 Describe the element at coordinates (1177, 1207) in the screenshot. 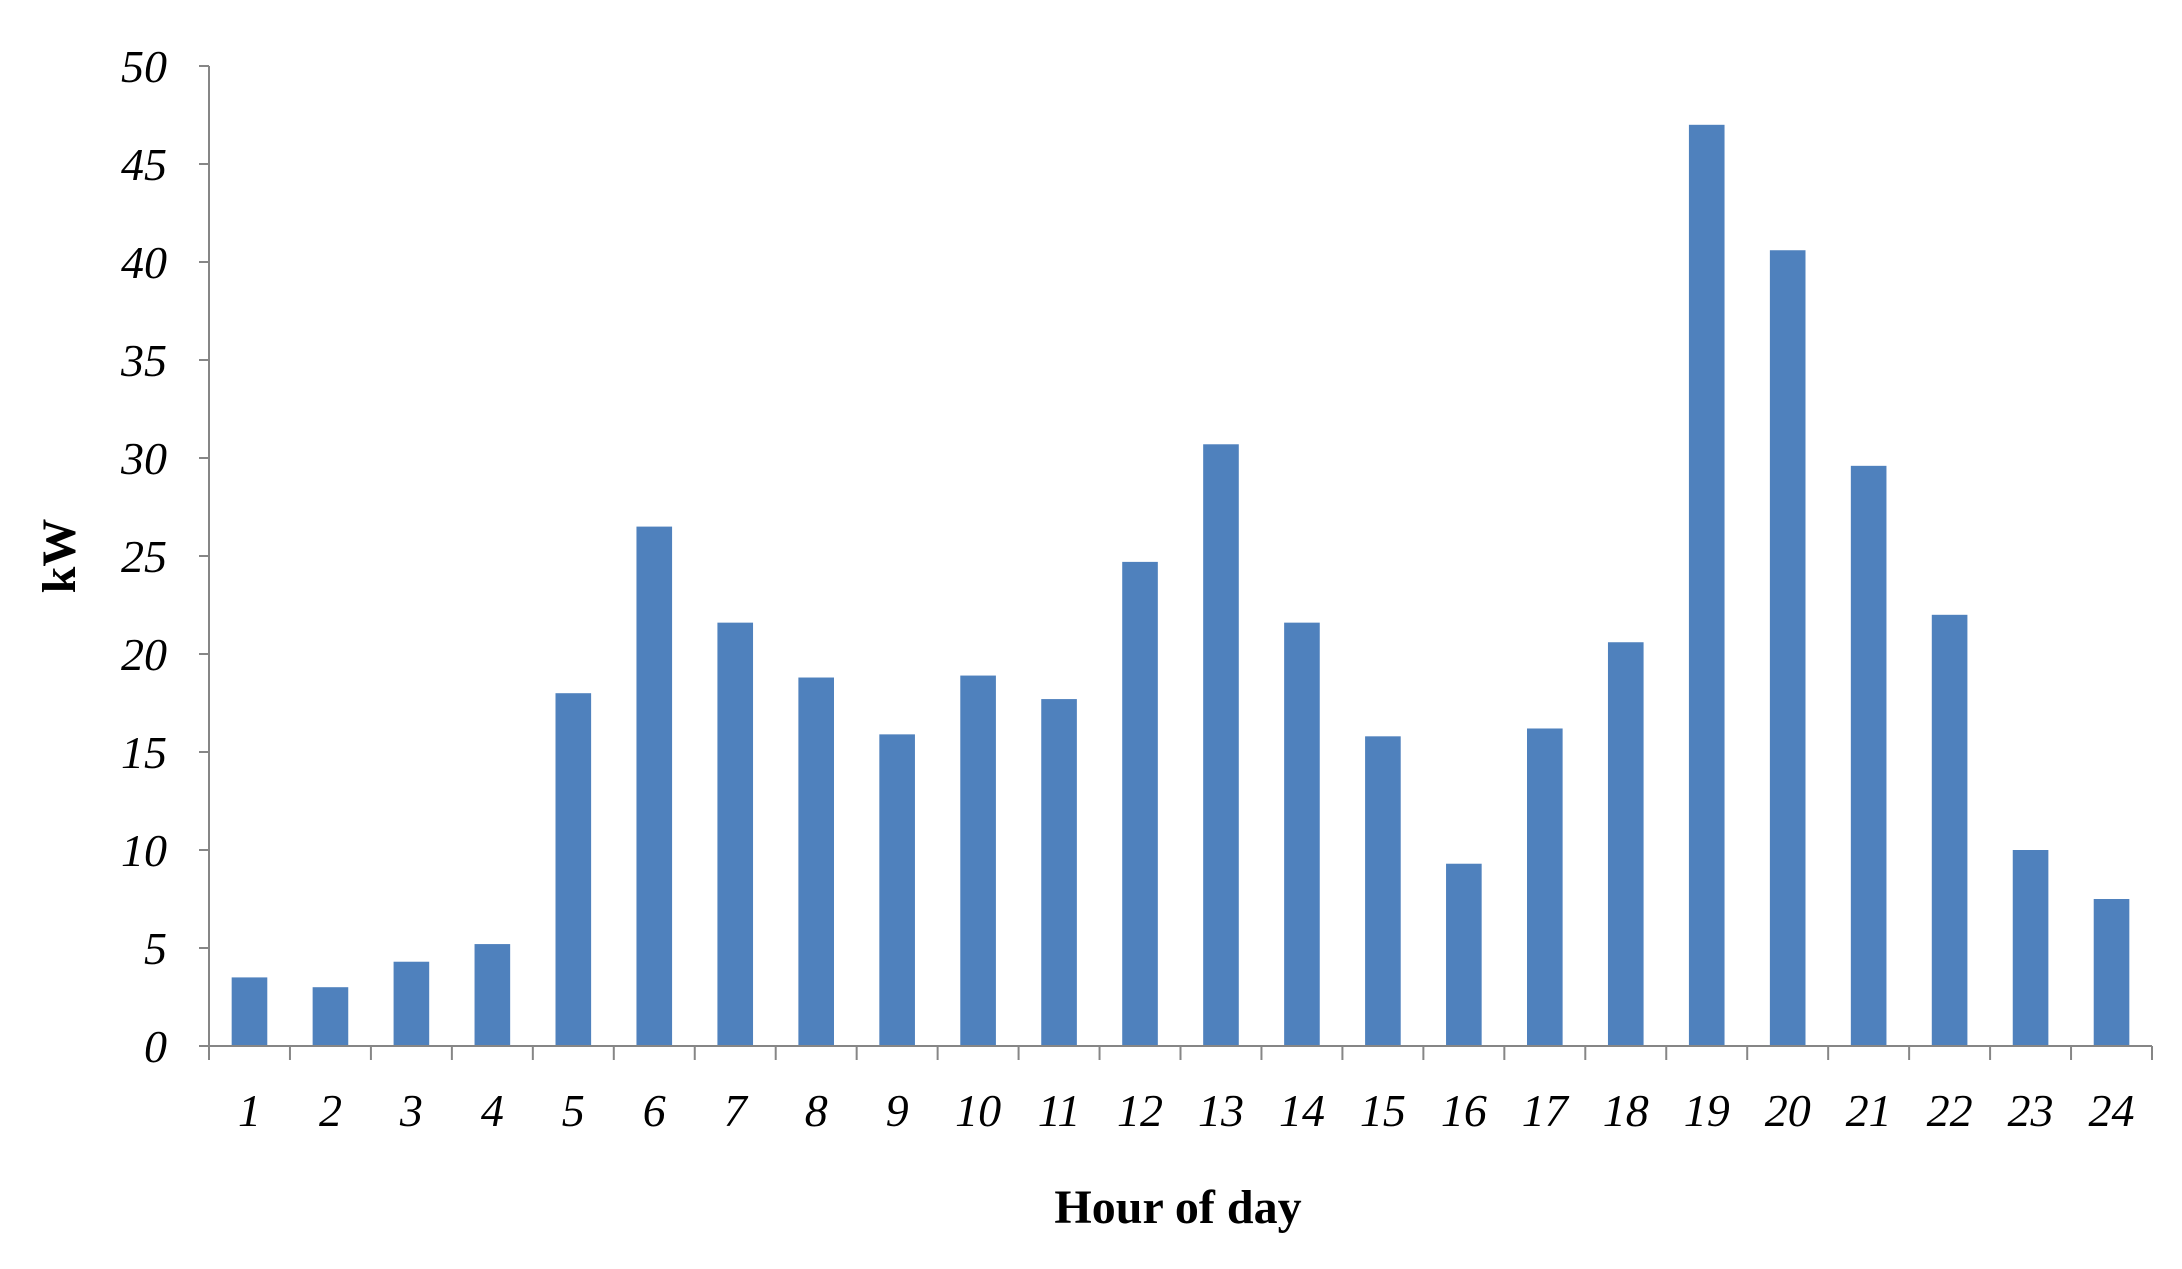

I see `x-axis-title: Hour of day` at that location.